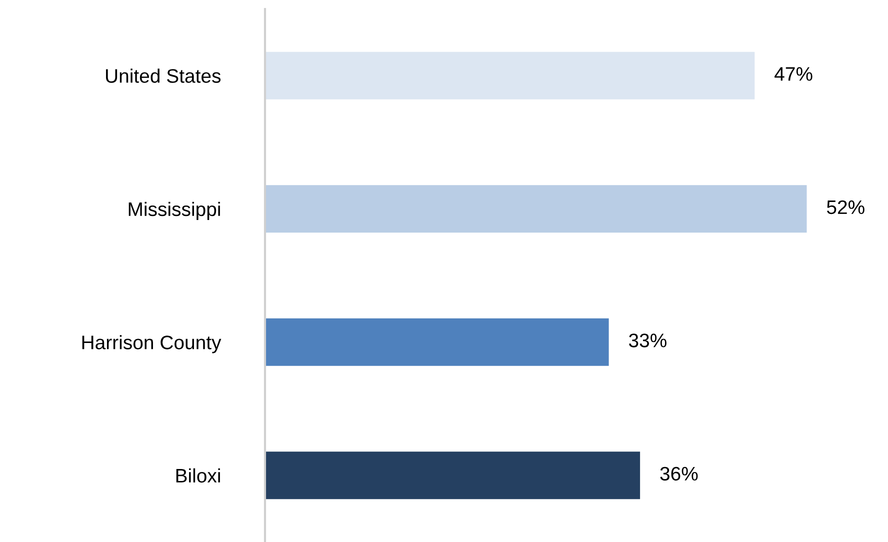  What do you see at coordinates (647, 341) in the screenshot?
I see `data-label: 33%` at bounding box center [647, 341].